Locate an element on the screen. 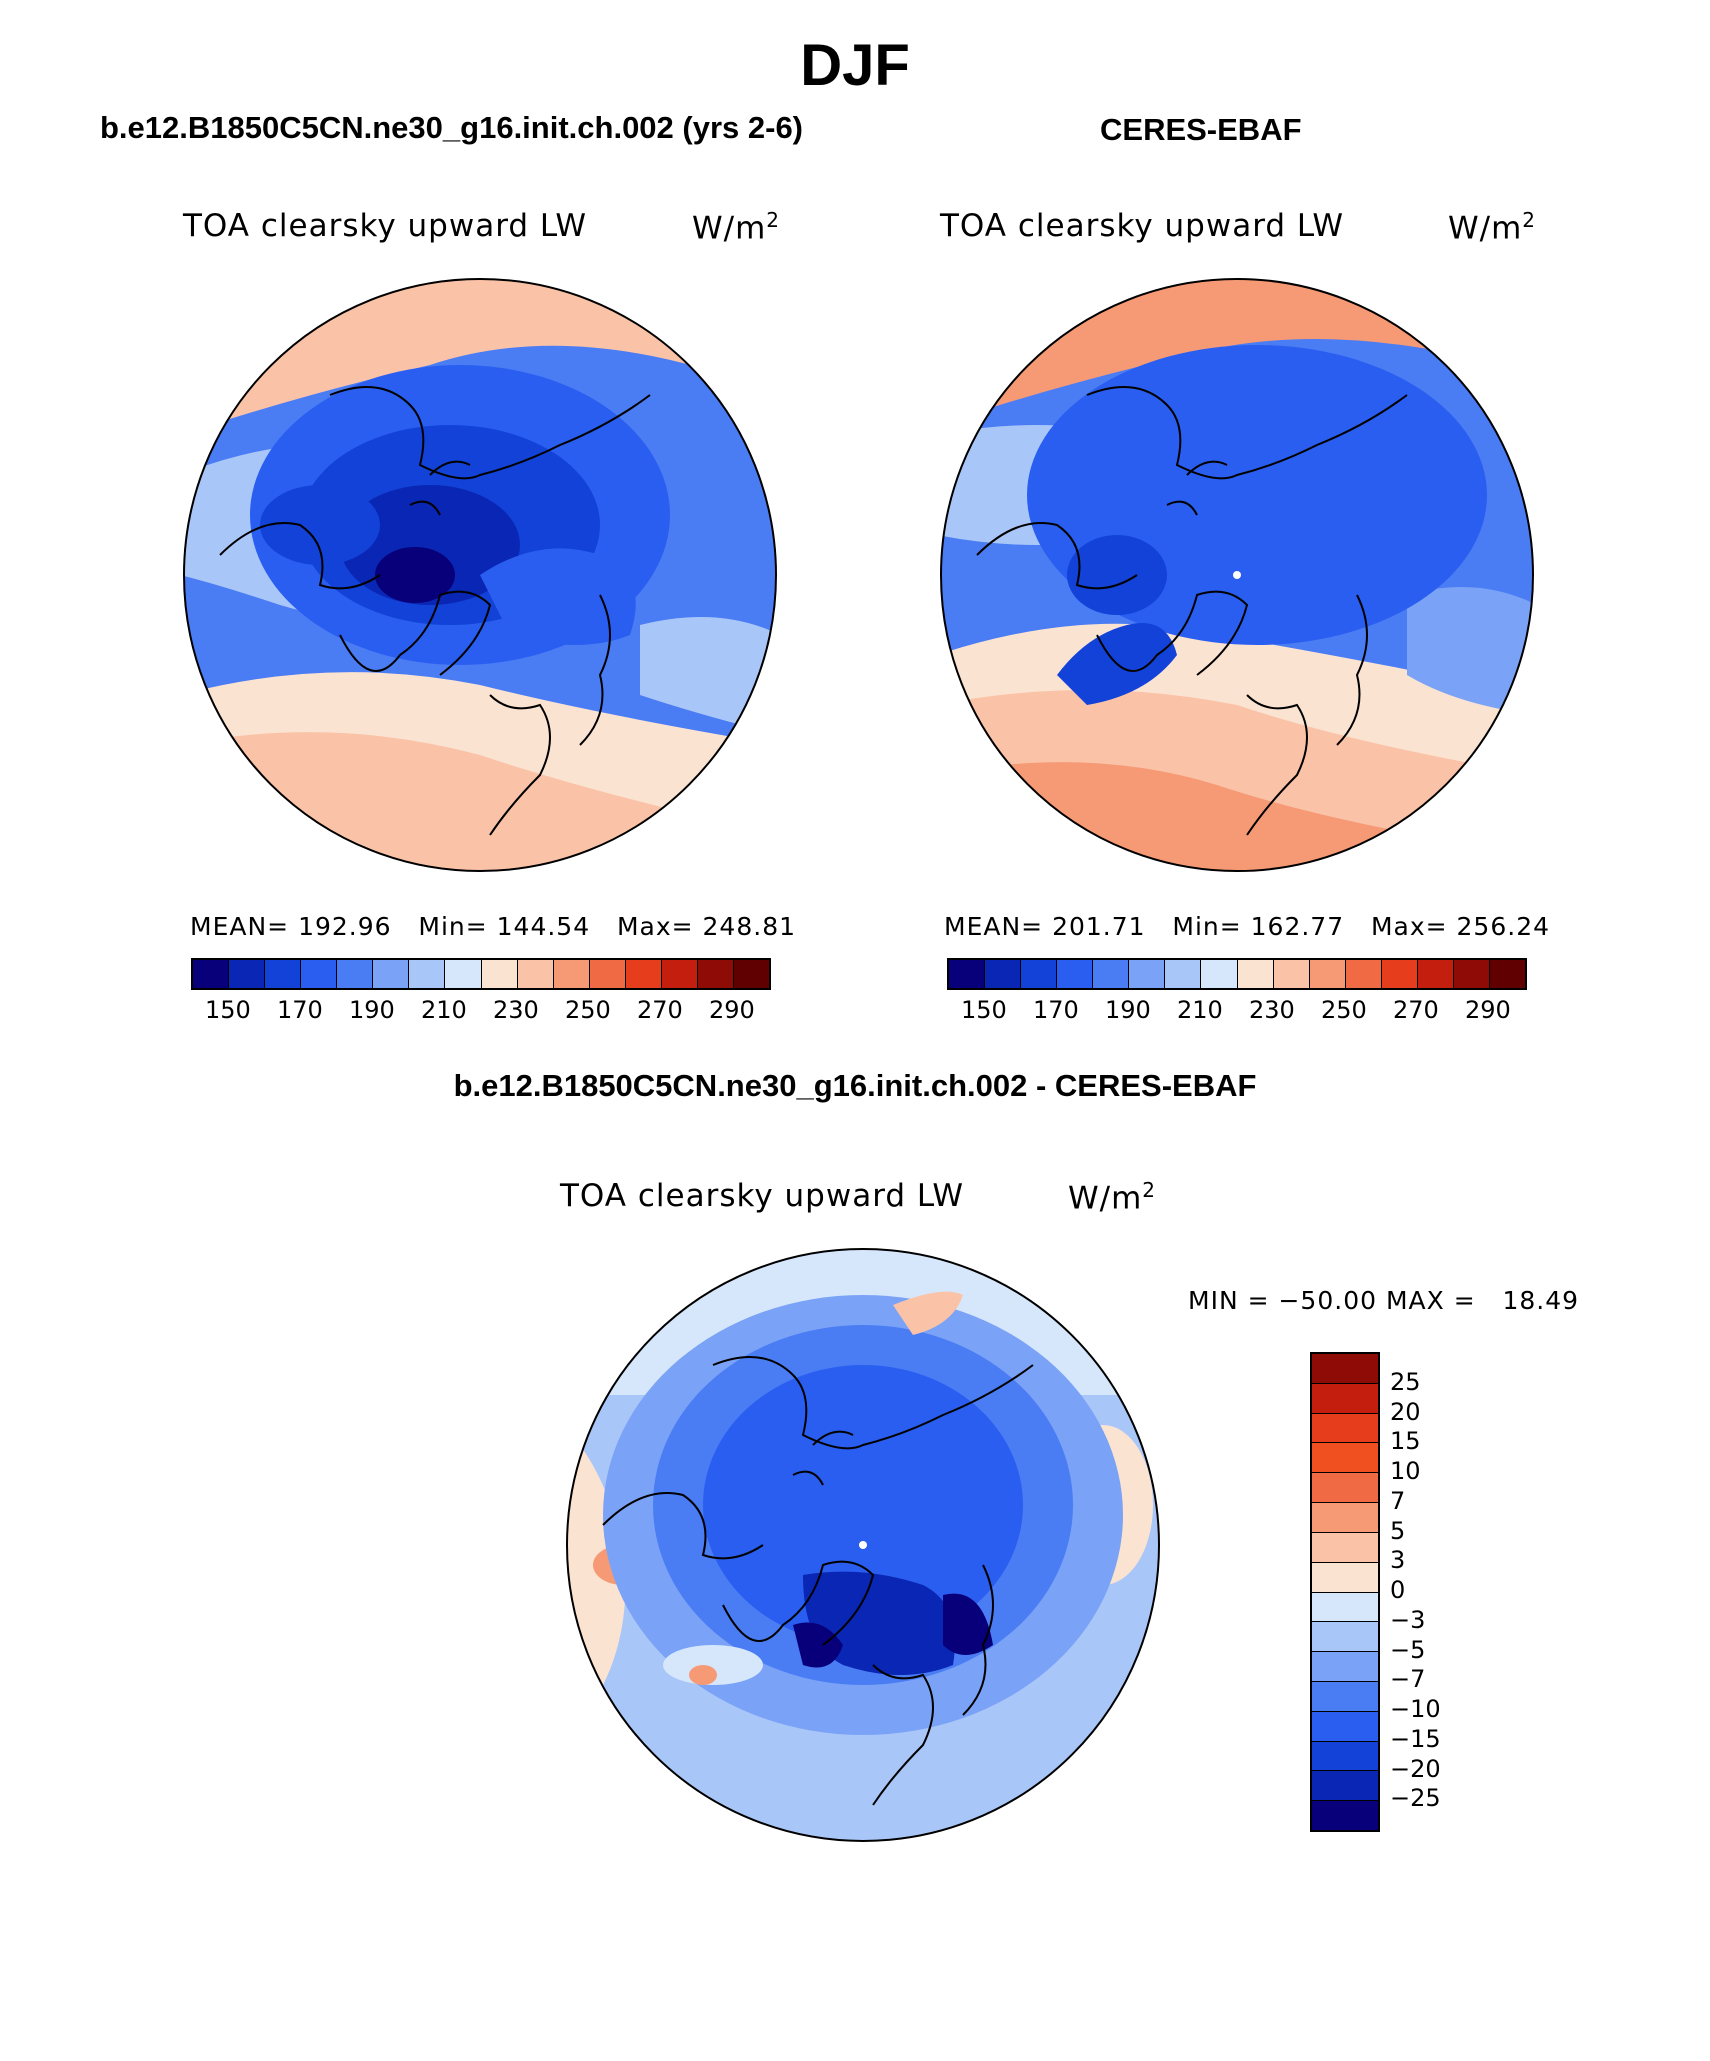  colorbar-tick-label: −15 is located at coordinates (1415, 1738).